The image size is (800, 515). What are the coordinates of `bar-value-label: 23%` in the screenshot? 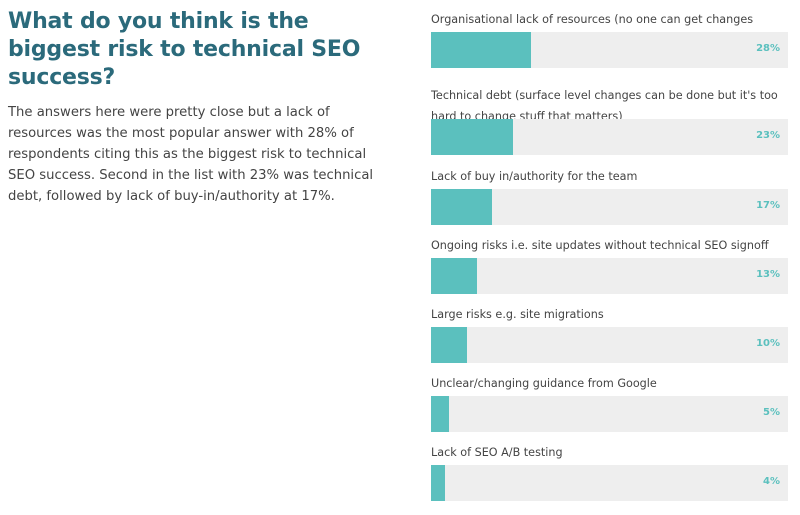 It's located at (768, 135).